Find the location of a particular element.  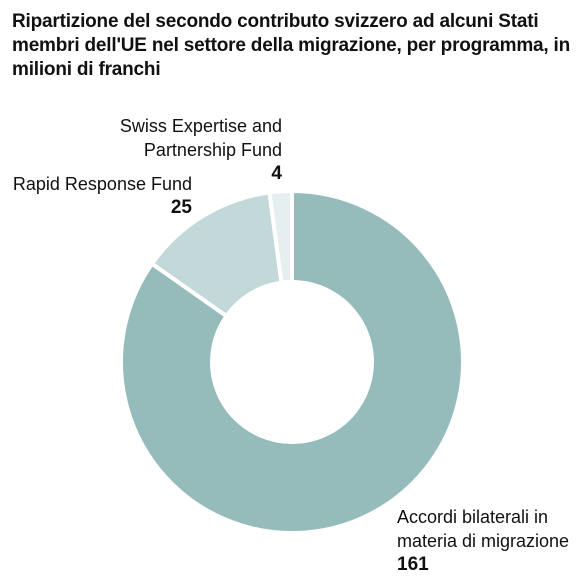

slice-label-accordi-line-2: materia di migrazione is located at coordinates (483, 541).